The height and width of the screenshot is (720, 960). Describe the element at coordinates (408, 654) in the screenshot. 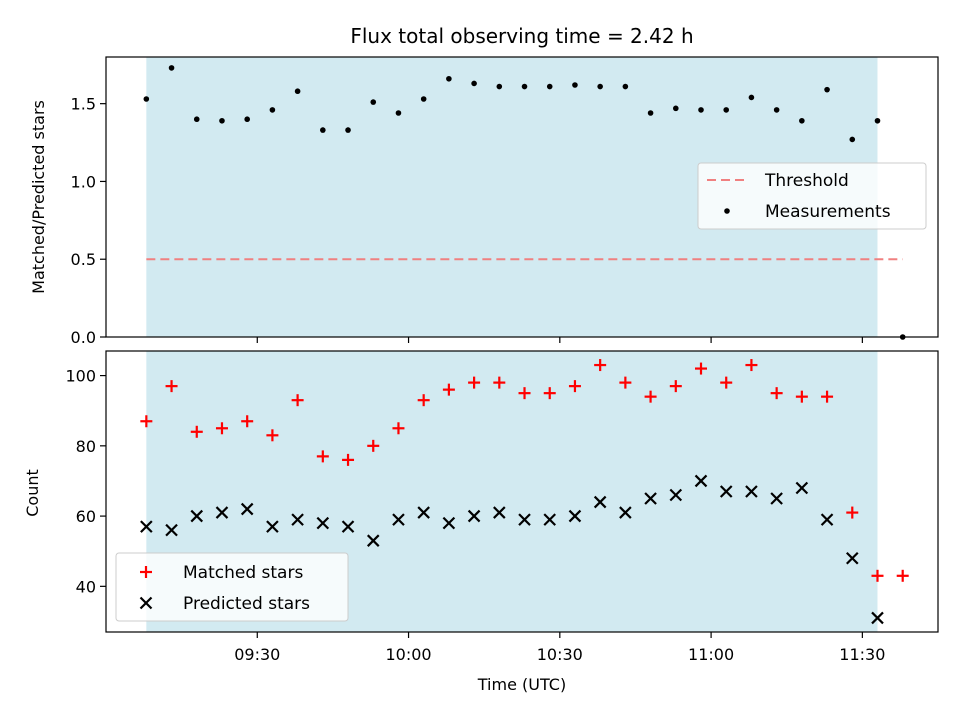

I see `x-tick-label: 10:00` at that location.